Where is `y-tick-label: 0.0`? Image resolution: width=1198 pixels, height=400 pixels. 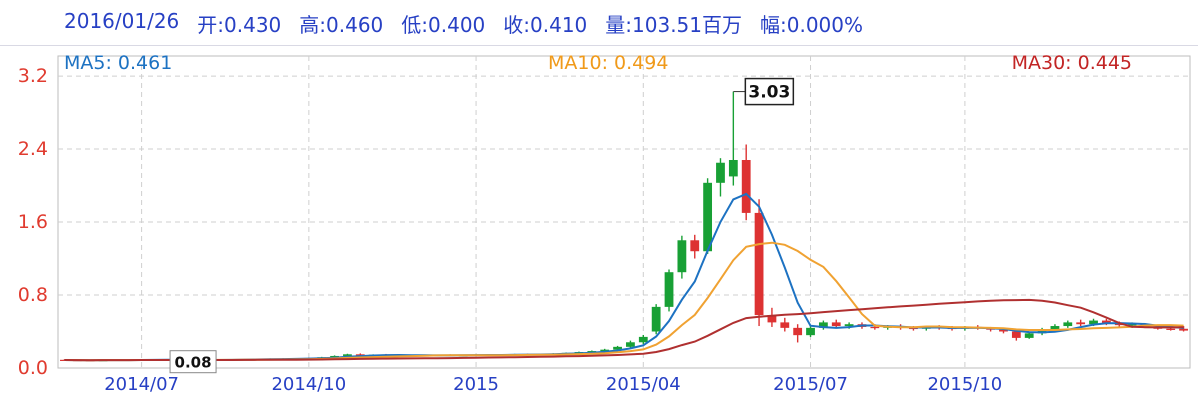
y-tick-label: 0.0 is located at coordinates (33, 368).